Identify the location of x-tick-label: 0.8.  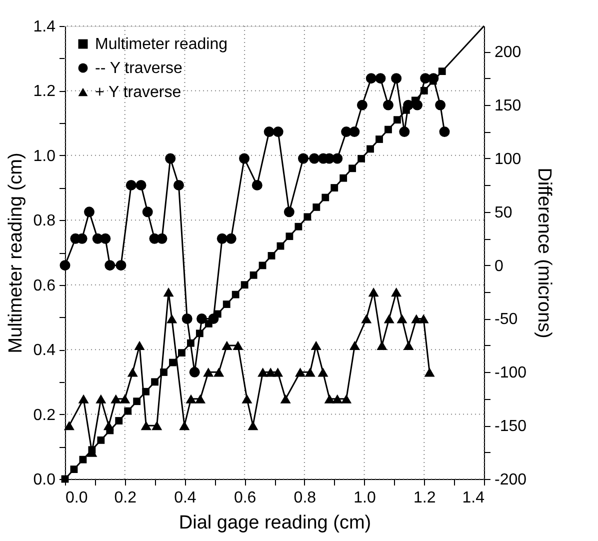
(305, 498).